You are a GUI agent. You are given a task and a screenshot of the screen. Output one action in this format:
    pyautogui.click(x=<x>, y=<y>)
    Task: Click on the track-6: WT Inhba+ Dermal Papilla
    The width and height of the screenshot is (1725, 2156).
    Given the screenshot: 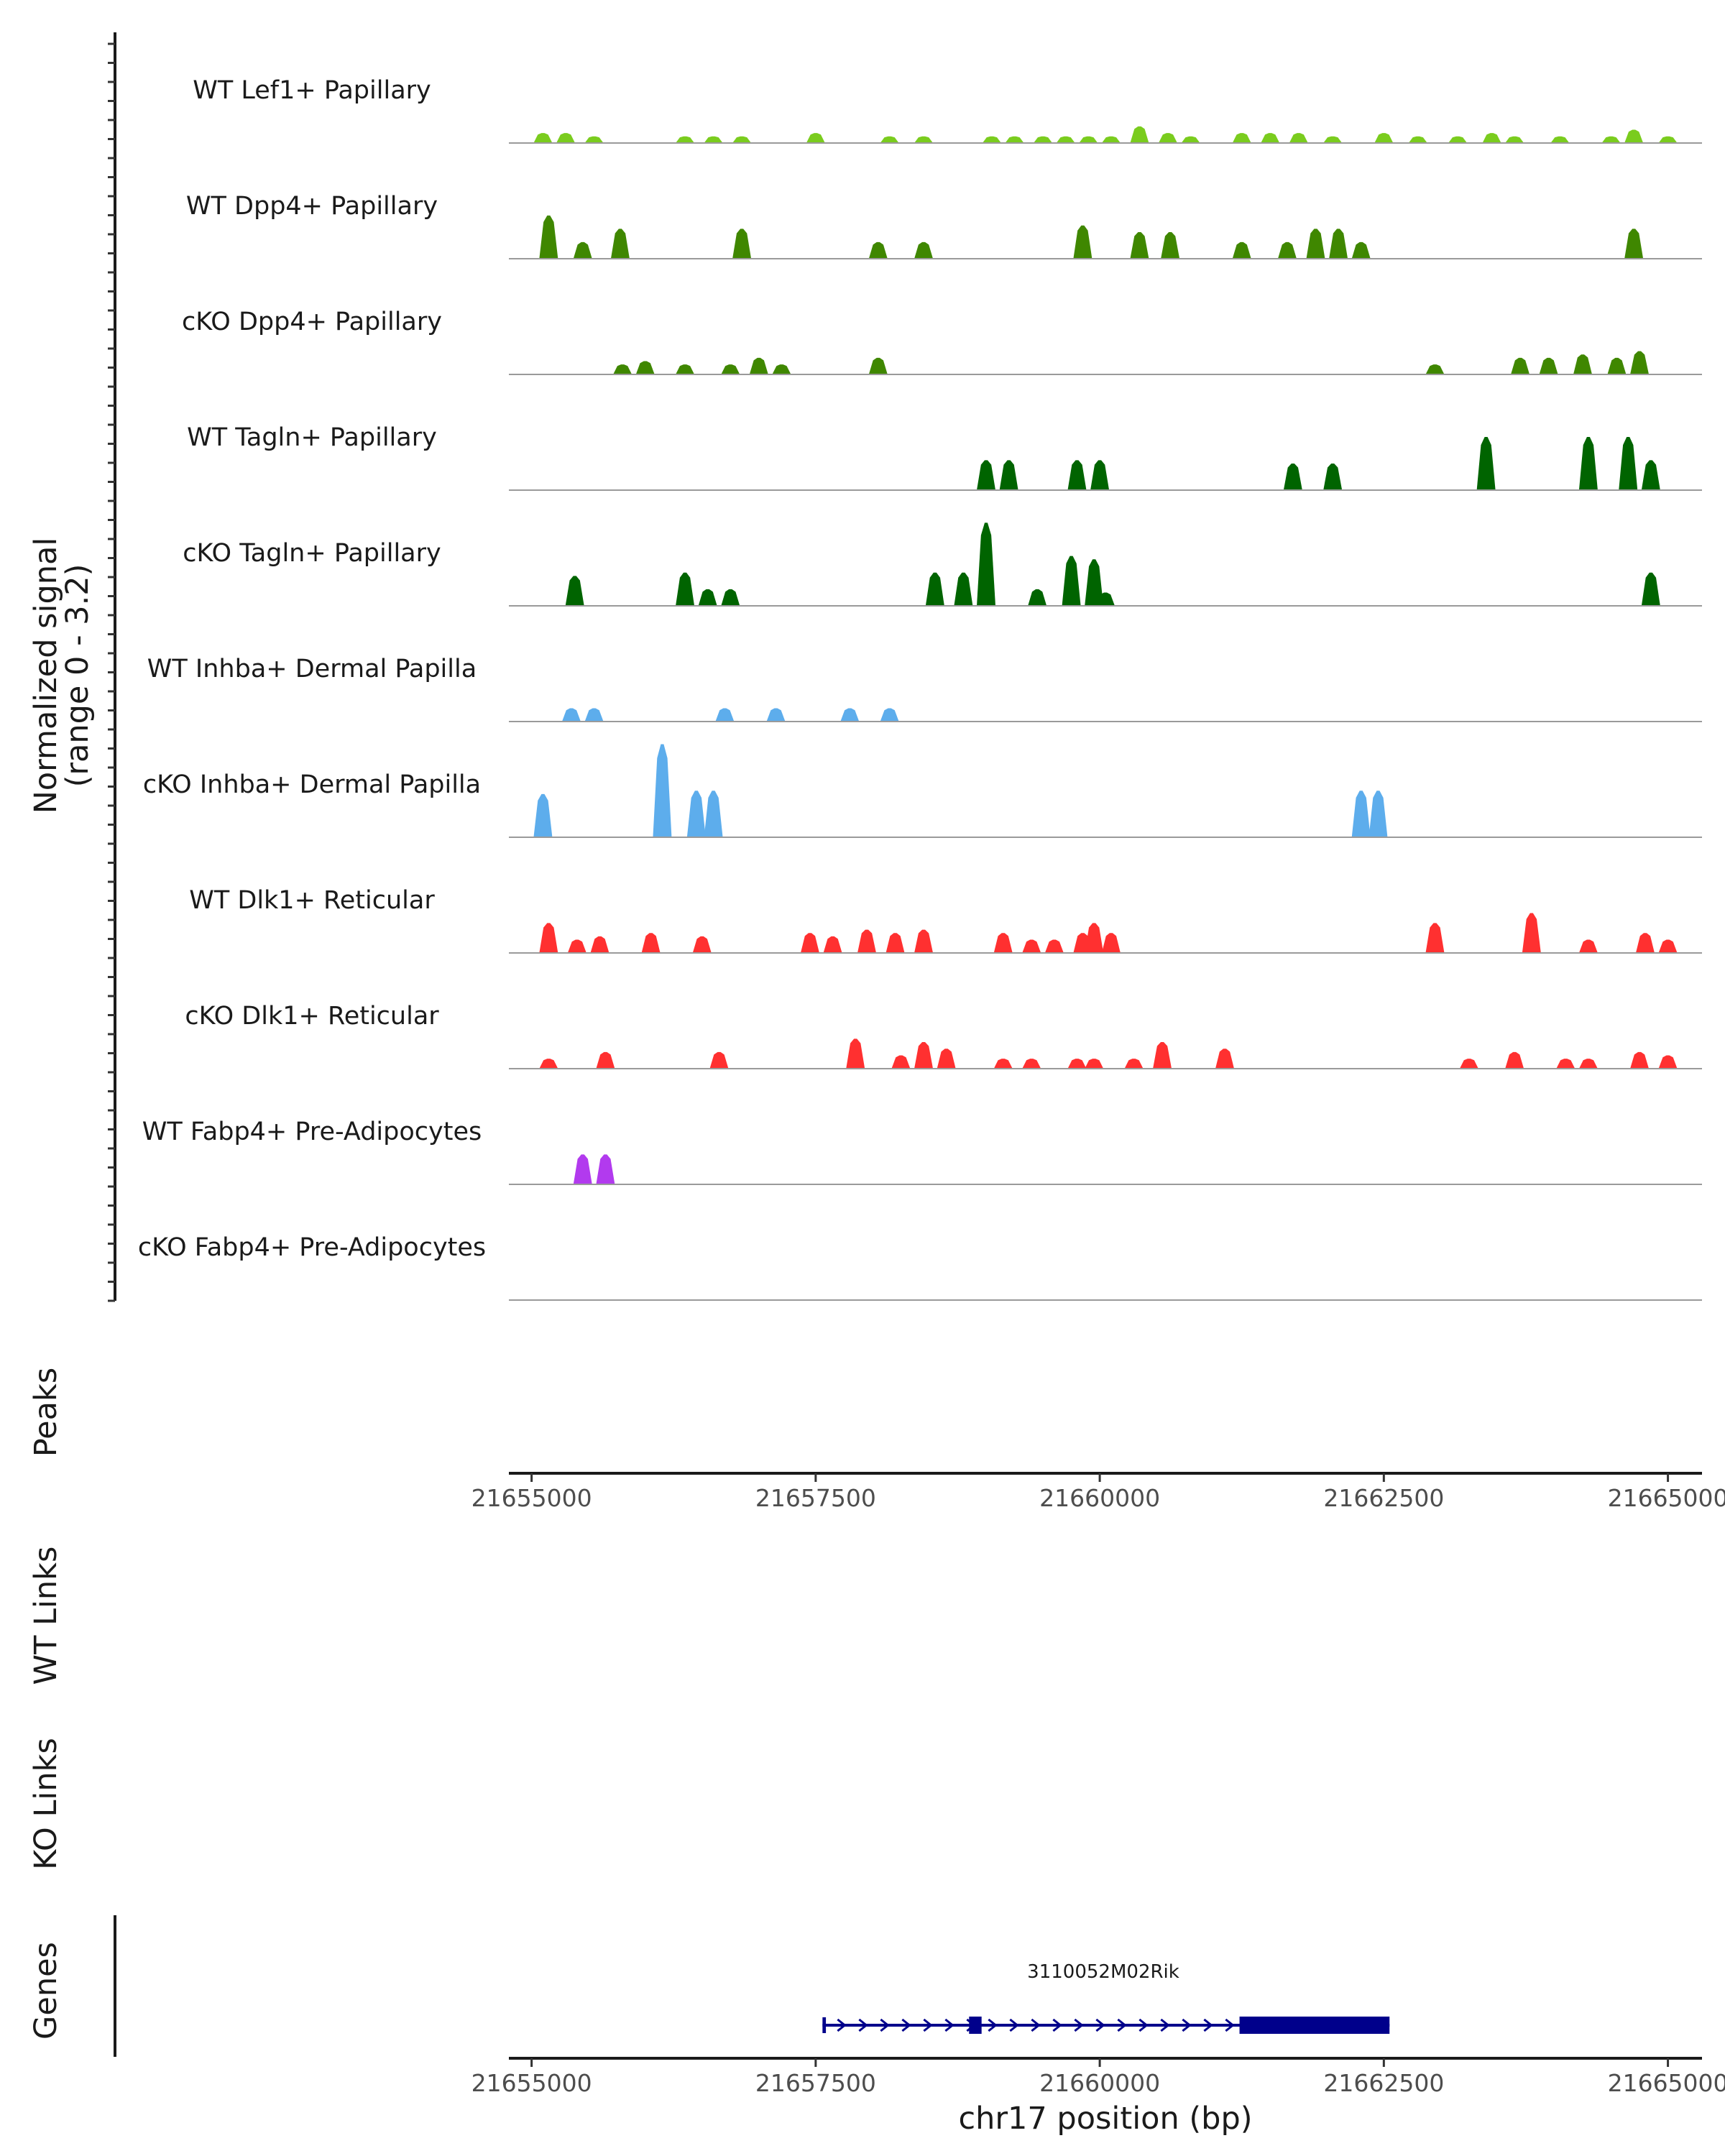 What is the action you would take?
    pyautogui.click(x=924, y=688)
    